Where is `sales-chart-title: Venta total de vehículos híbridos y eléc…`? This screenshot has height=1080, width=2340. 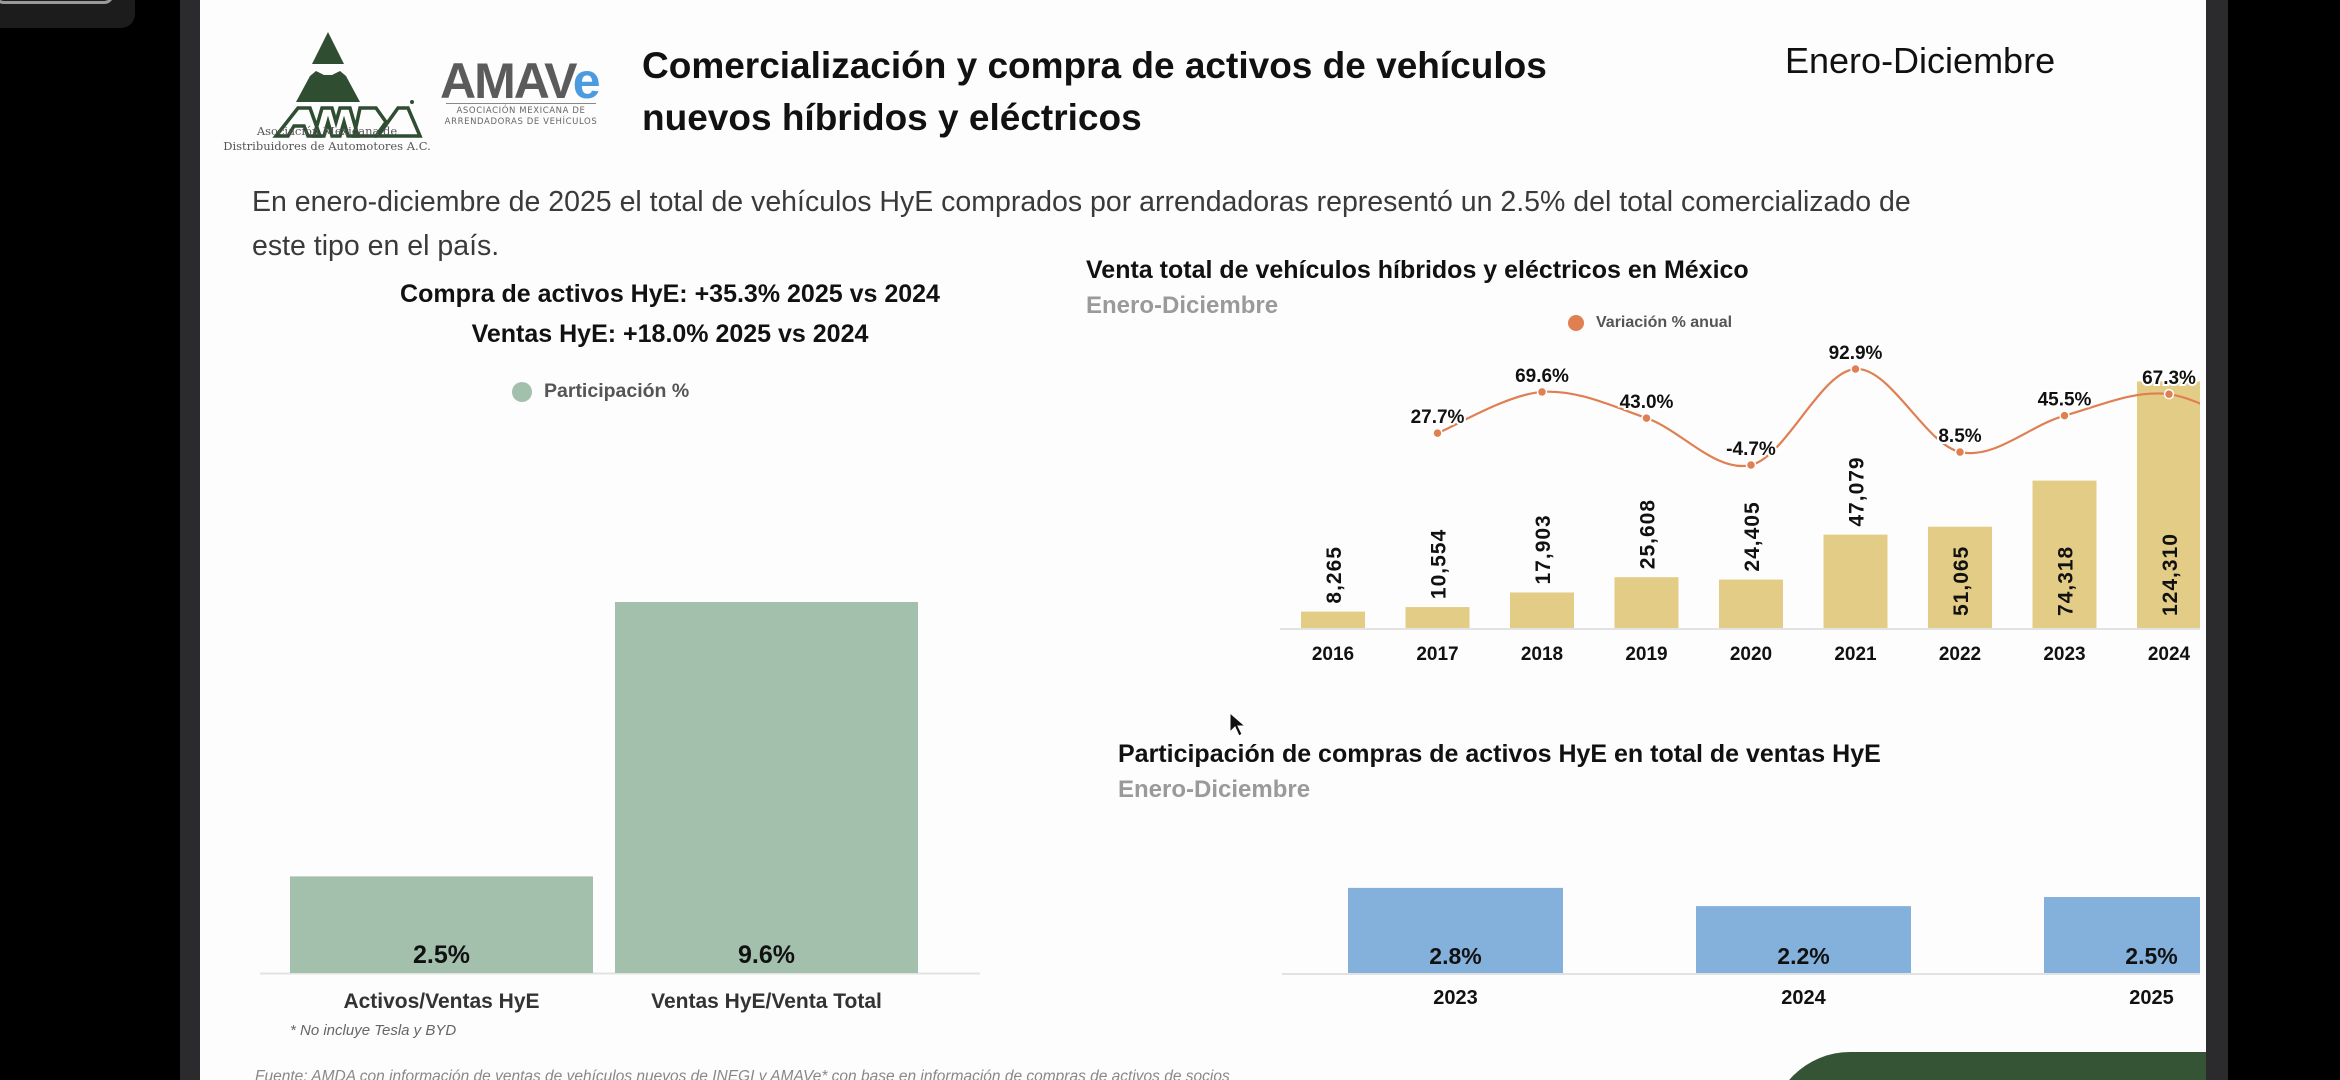 sales-chart-title: Venta total de vehículos híbridos y eléc… is located at coordinates (1417, 270).